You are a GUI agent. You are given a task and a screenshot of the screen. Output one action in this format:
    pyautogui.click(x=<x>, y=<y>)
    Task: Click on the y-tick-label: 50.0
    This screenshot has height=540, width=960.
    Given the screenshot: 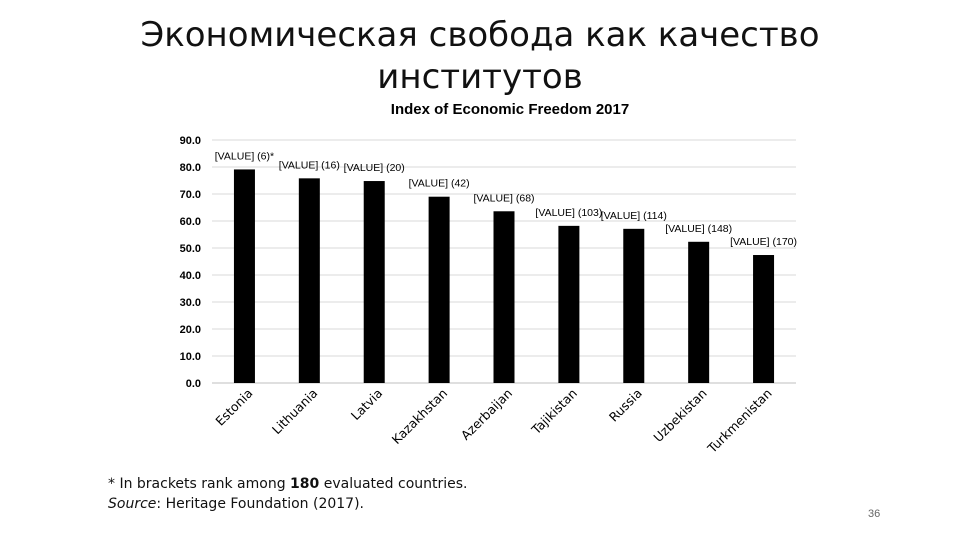 What is the action you would take?
    pyautogui.click(x=190, y=249)
    